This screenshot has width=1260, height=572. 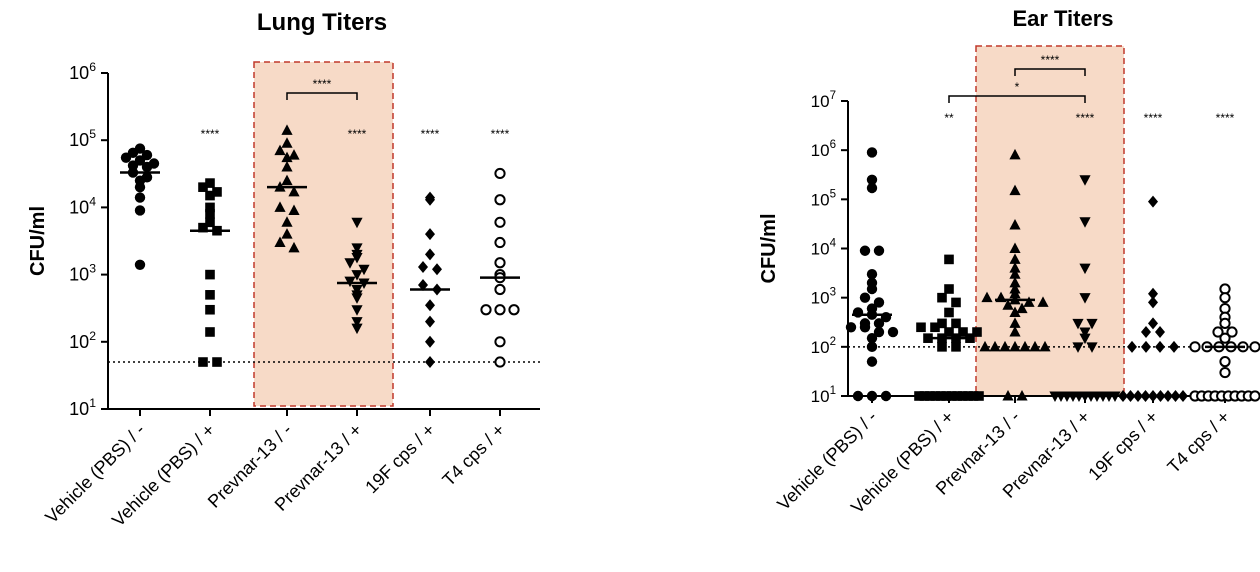 I want to click on y-tick-label: 10², so click(x=82, y=340).